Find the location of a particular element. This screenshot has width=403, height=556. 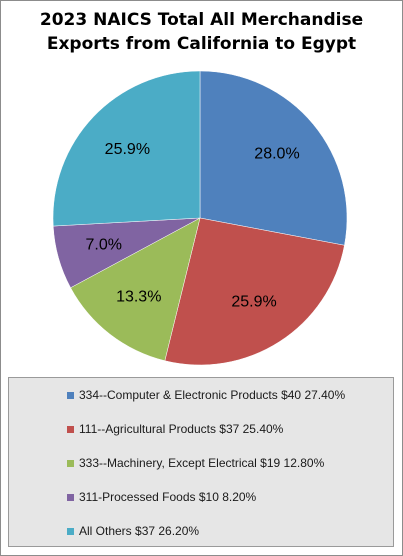

pie-slice-label-3: 7.0% is located at coordinates (104, 245).